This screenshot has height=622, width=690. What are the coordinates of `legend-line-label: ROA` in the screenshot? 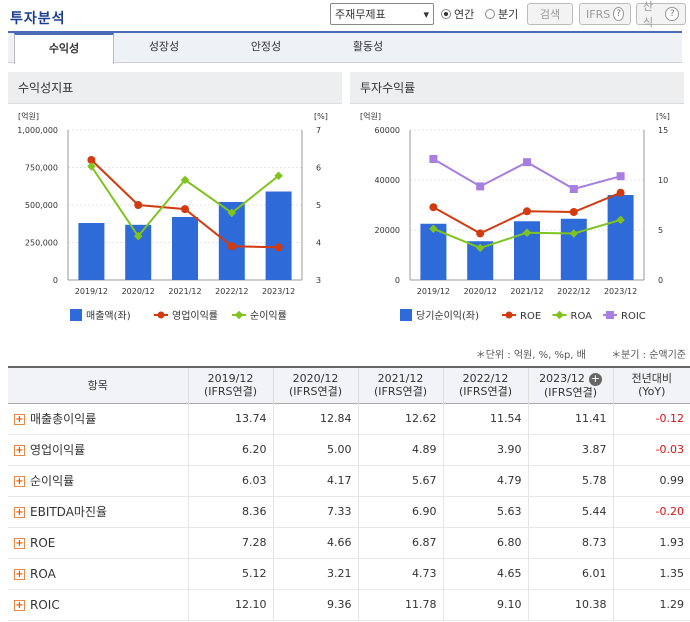 It's located at (582, 316).